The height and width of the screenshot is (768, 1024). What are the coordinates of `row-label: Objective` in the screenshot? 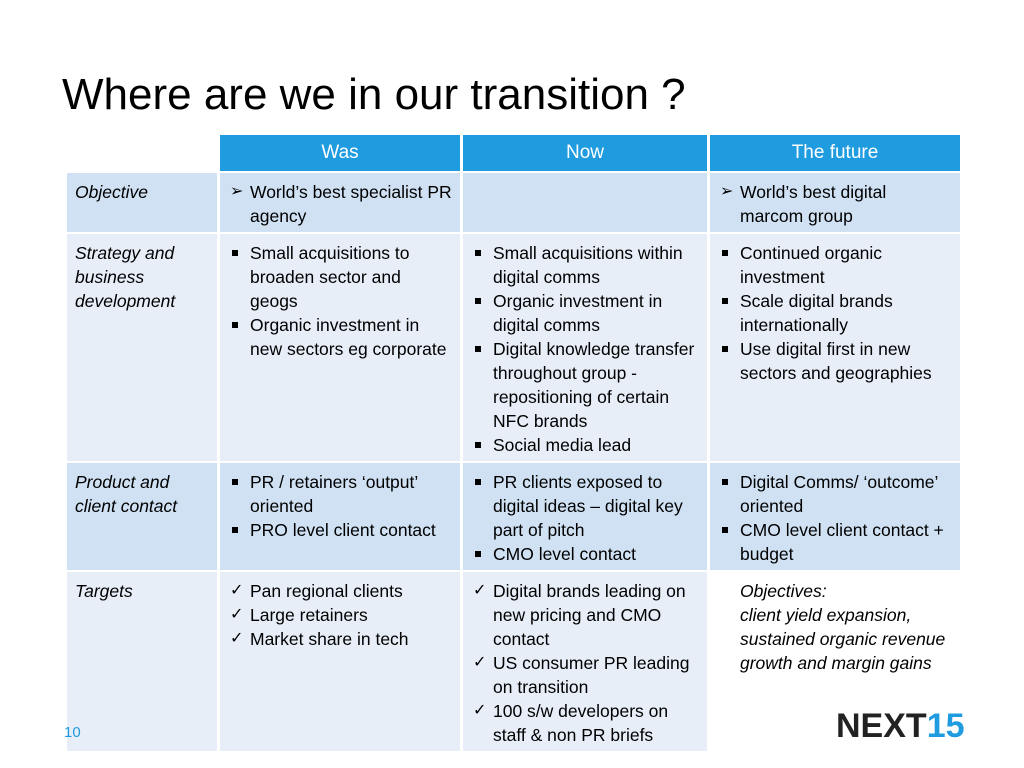 It's located at (142, 202).